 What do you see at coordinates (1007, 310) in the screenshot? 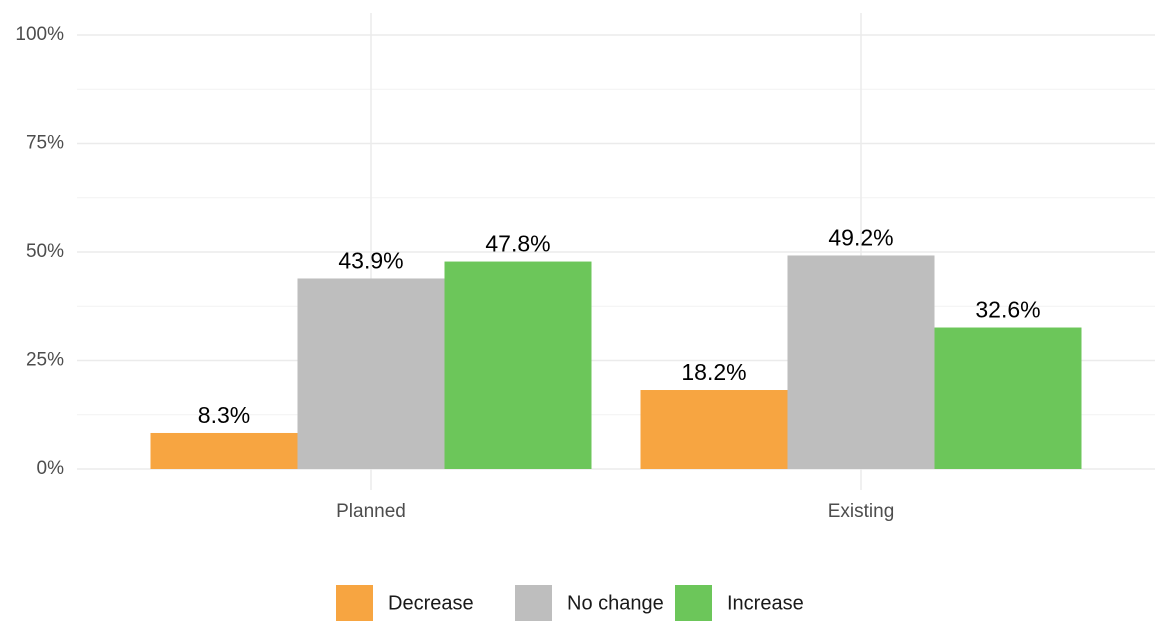
I see `value-label: 32.6%` at bounding box center [1007, 310].